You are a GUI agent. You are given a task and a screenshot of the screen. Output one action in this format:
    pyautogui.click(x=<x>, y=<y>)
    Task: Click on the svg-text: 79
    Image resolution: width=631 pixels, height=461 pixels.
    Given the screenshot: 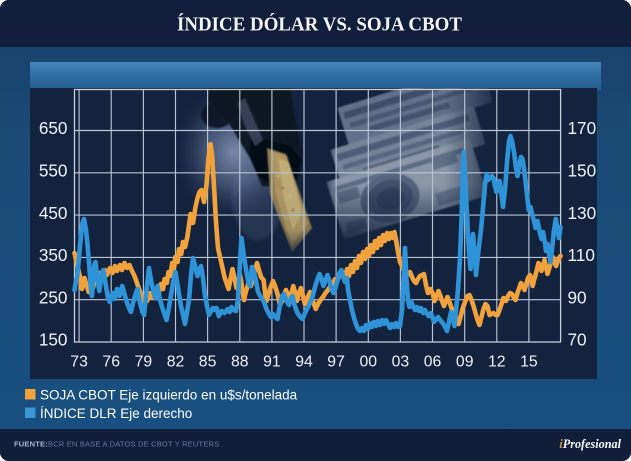 What is the action you would take?
    pyautogui.click(x=144, y=362)
    